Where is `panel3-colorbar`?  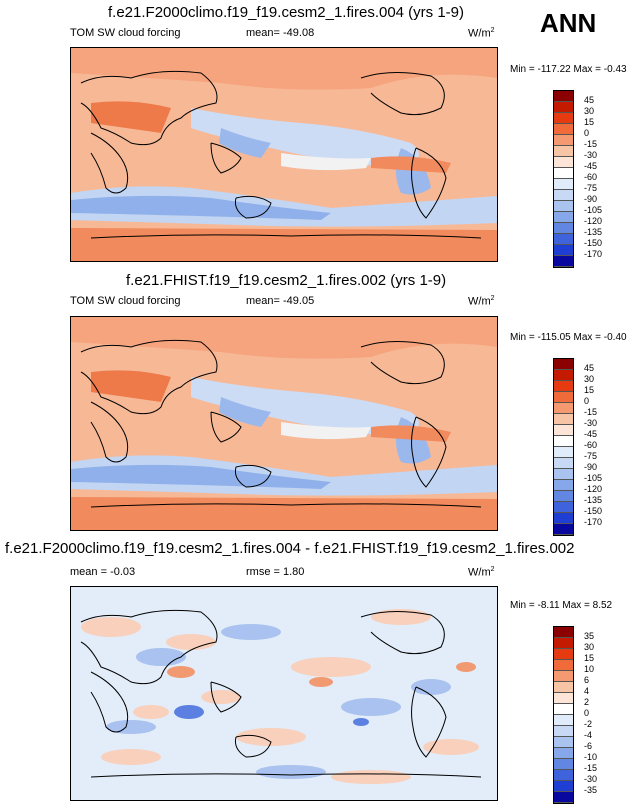
panel3-colorbar is located at coordinates (563, 715).